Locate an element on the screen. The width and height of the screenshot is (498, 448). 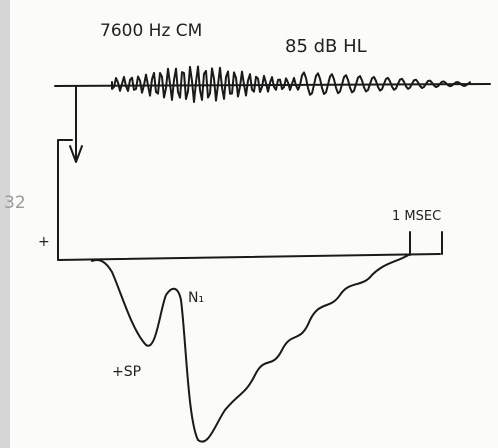
sp-label: +SP is located at coordinates (126, 372).